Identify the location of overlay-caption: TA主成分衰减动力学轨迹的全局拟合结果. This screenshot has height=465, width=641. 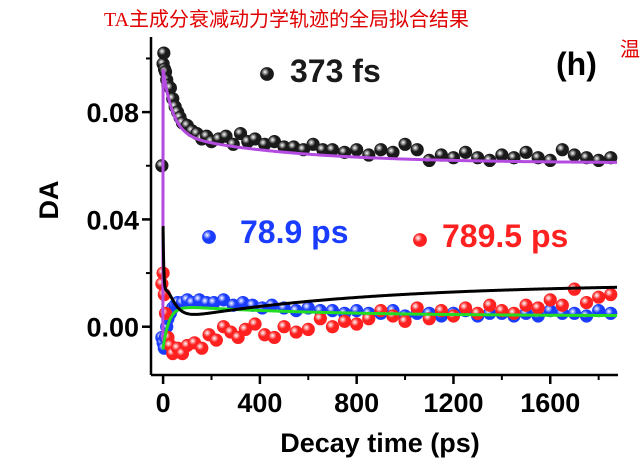
(286, 19).